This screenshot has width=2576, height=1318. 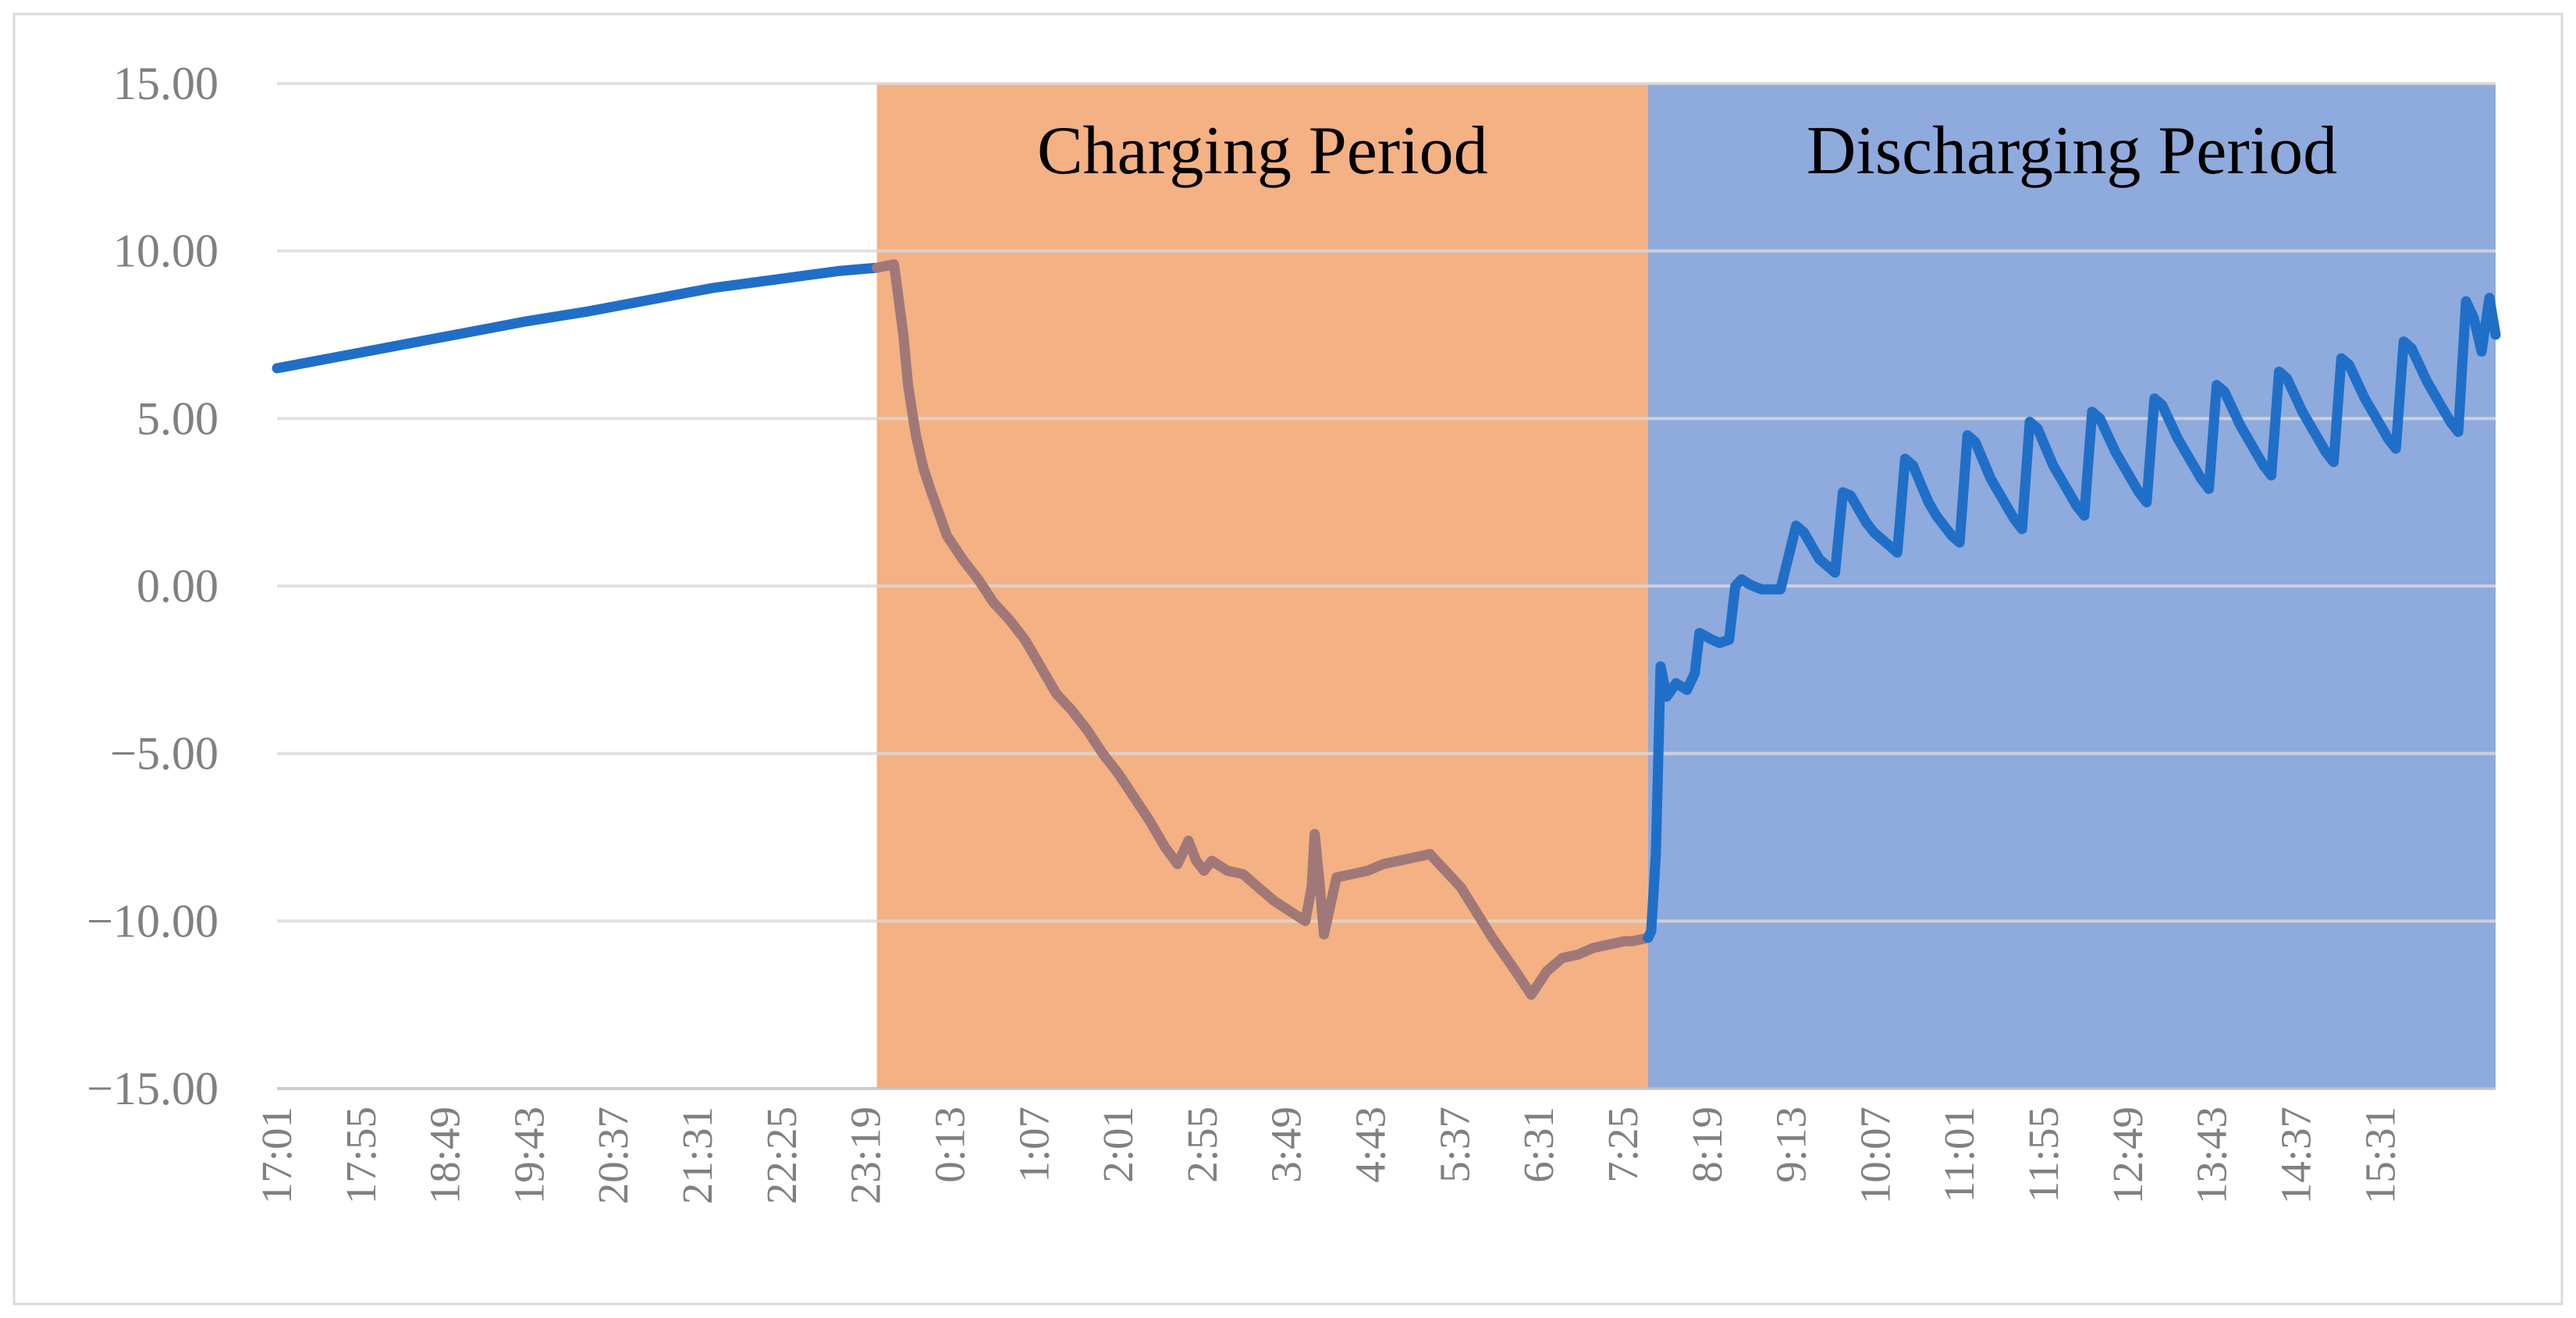 I want to click on x-tick-label: 11:55, so click(x=2044, y=1155).